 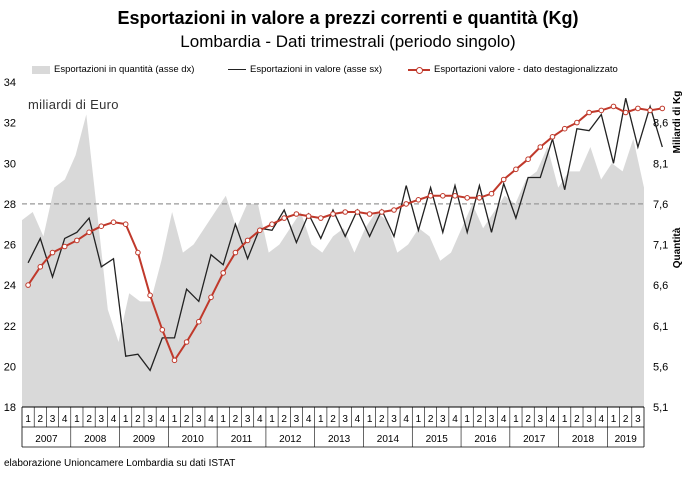 I want to click on year-tick-label: 2011, so click(x=242, y=439).